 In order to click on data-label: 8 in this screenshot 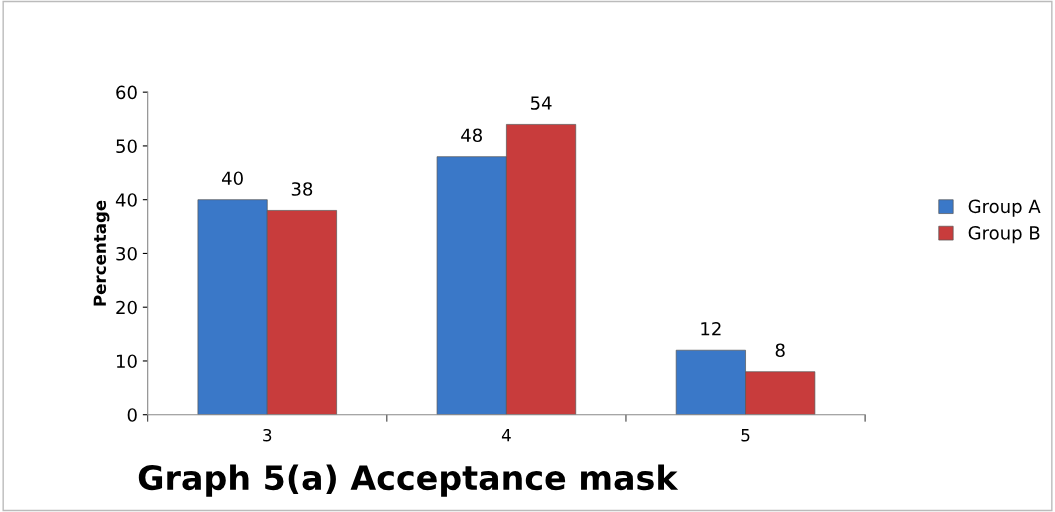, I will do `click(780, 350)`.